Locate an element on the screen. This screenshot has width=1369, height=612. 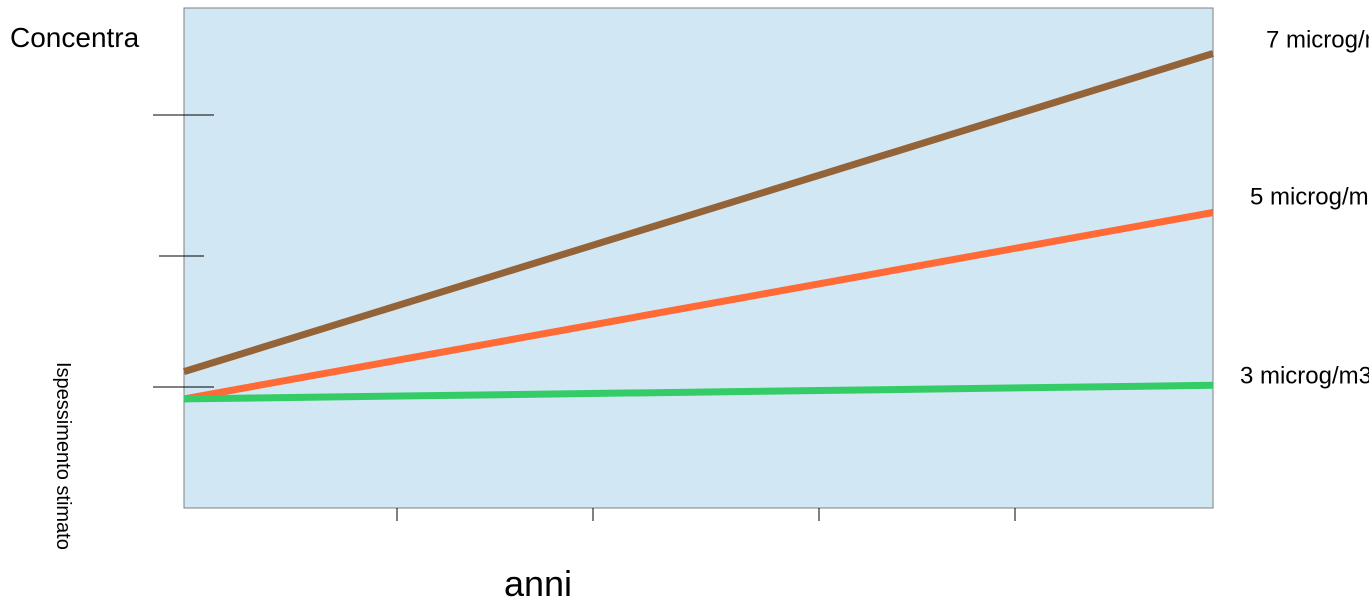
x-axis-ticks is located at coordinates (706, 514).